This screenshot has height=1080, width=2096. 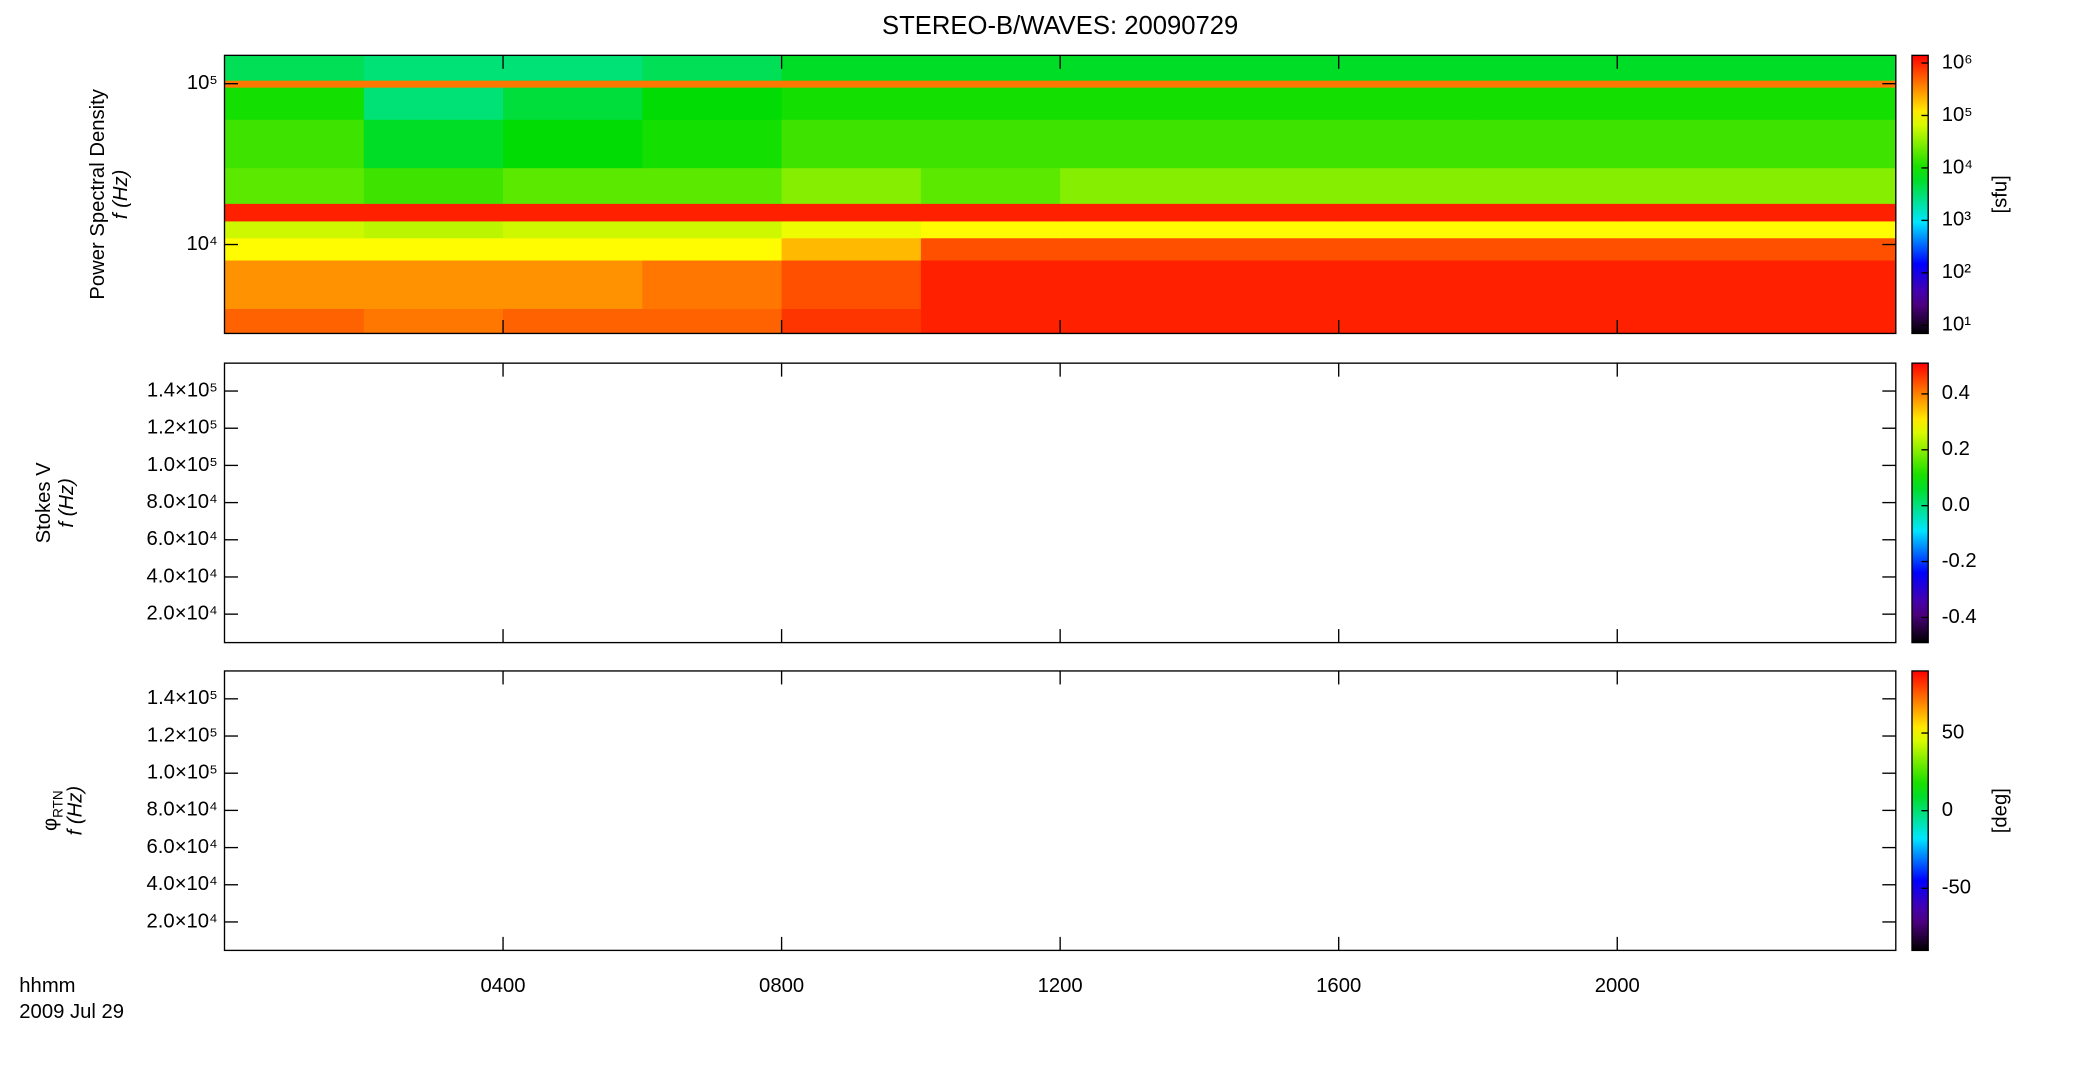 I want to click on colorbar-tick-label: 10⁵, so click(x=1957, y=115).